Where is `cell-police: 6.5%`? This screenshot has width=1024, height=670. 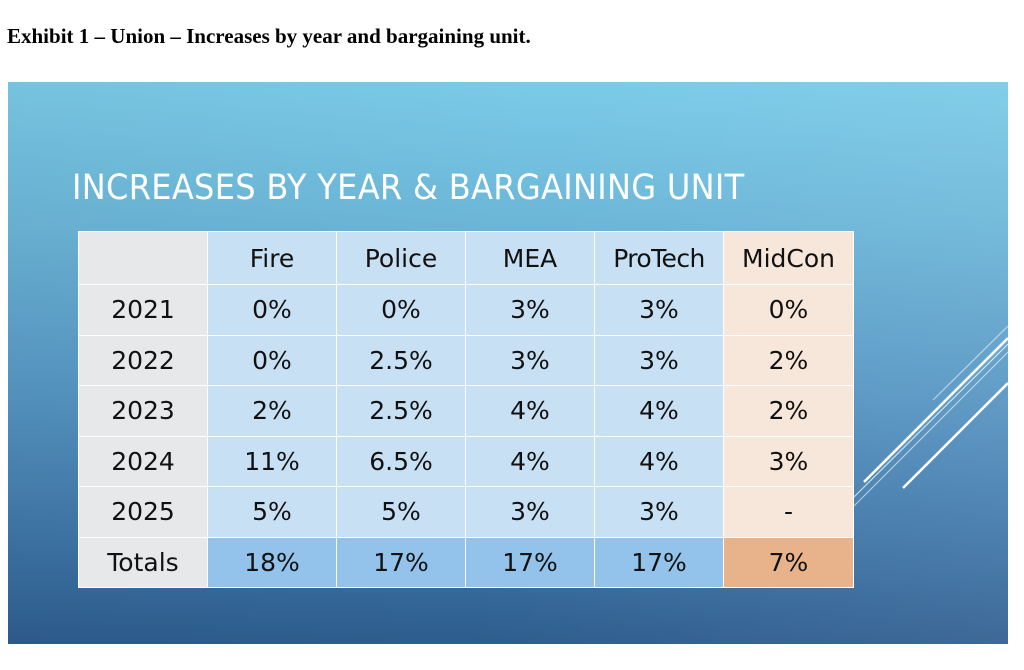 cell-police: 6.5% is located at coordinates (401, 461).